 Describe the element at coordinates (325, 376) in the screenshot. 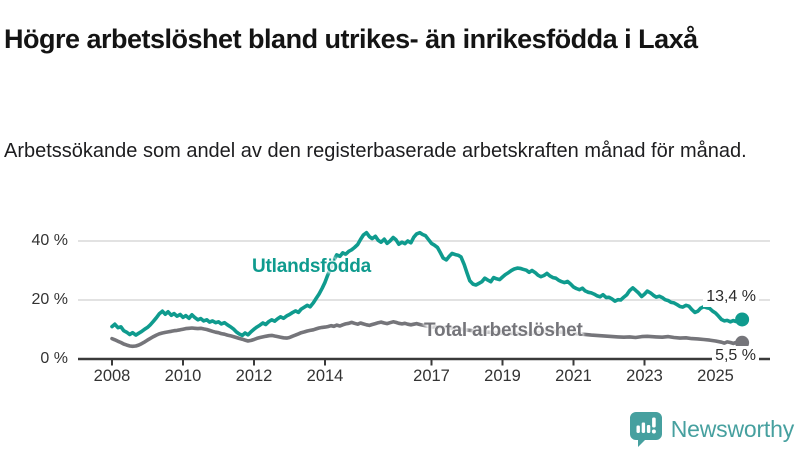

I see `x-axis-label-2014: 2014` at that location.